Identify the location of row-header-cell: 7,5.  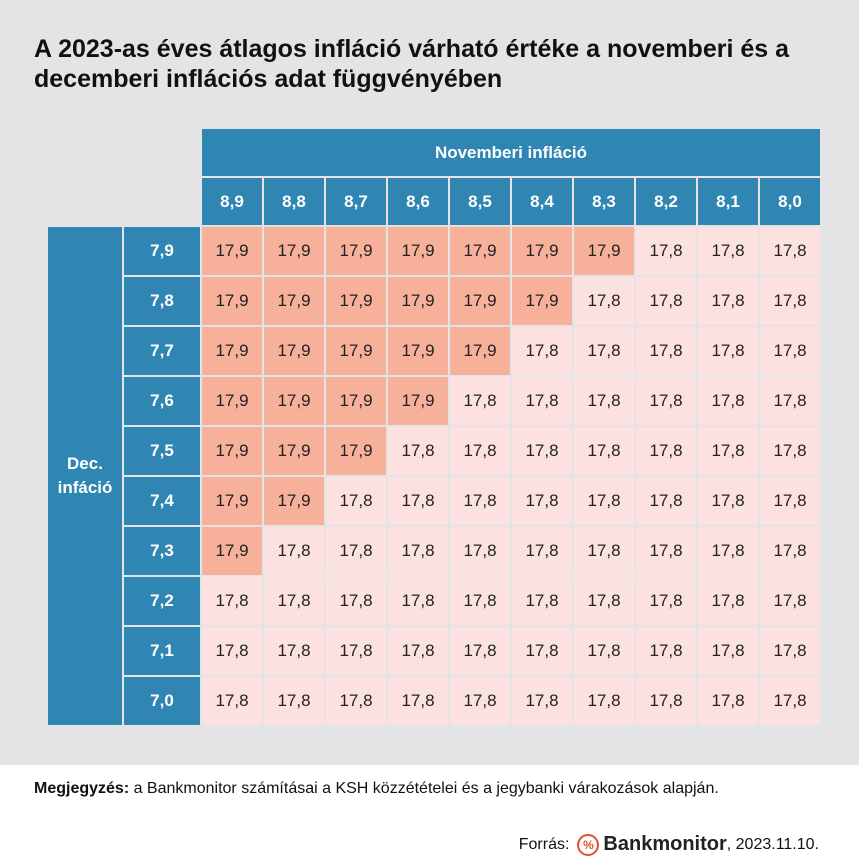
(162, 451).